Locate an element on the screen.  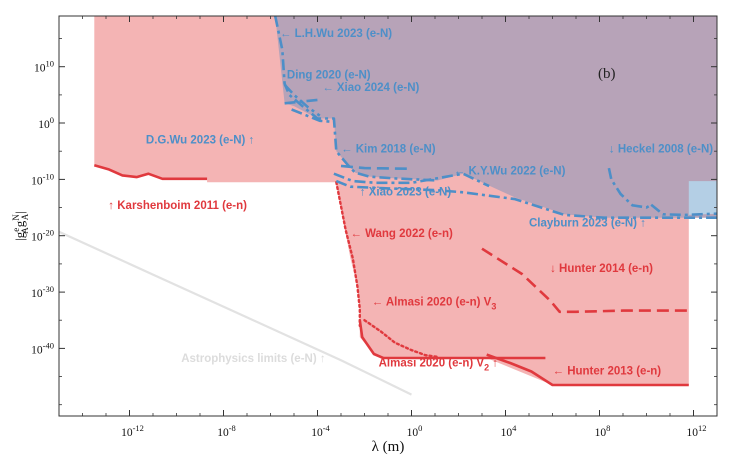
x-tick-label: 10⁻¹² is located at coordinates (132, 431).